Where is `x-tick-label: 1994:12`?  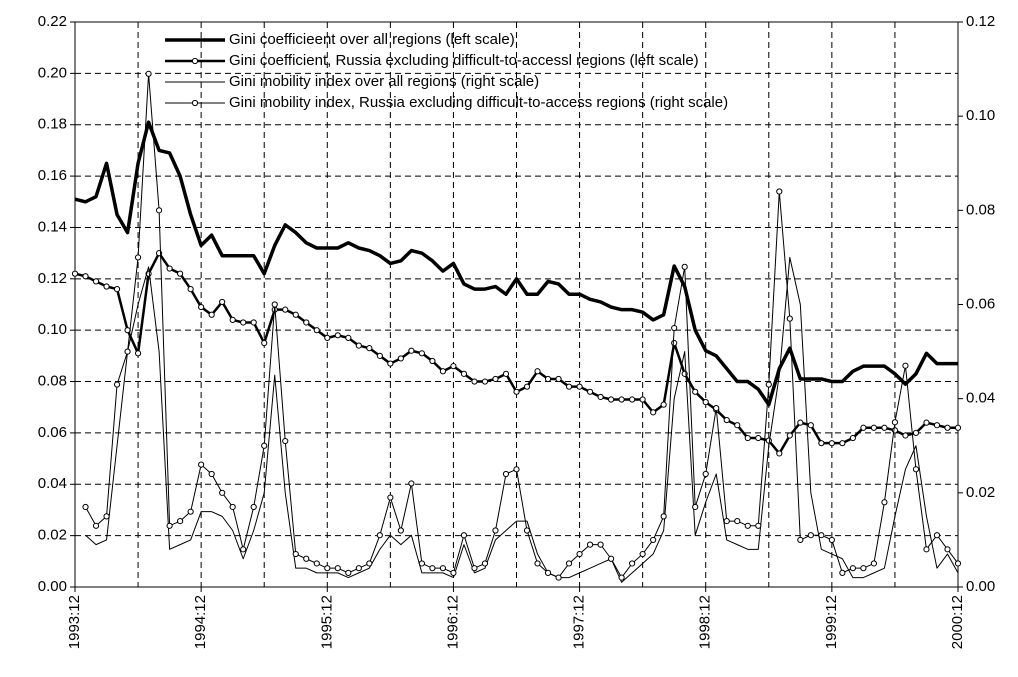
x-tick-label: 1994:12 is located at coordinates (200, 622).